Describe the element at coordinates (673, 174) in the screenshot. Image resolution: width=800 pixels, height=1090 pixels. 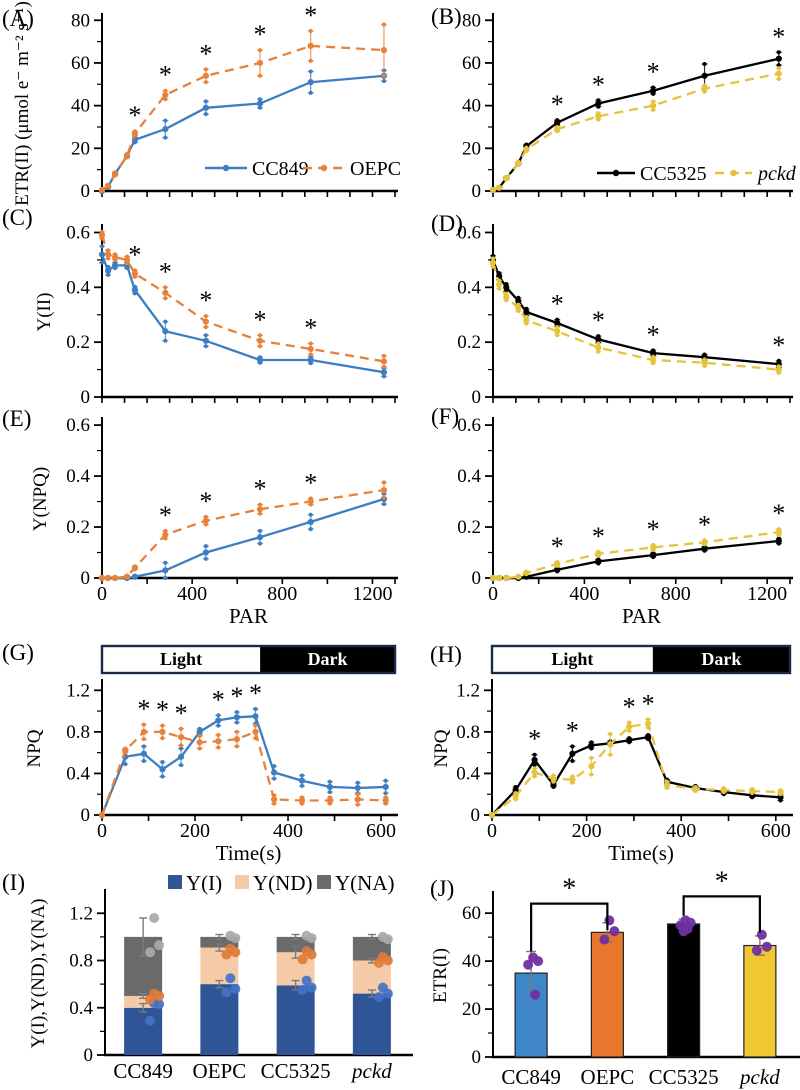
I see `legend-label: CC5325` at that location.